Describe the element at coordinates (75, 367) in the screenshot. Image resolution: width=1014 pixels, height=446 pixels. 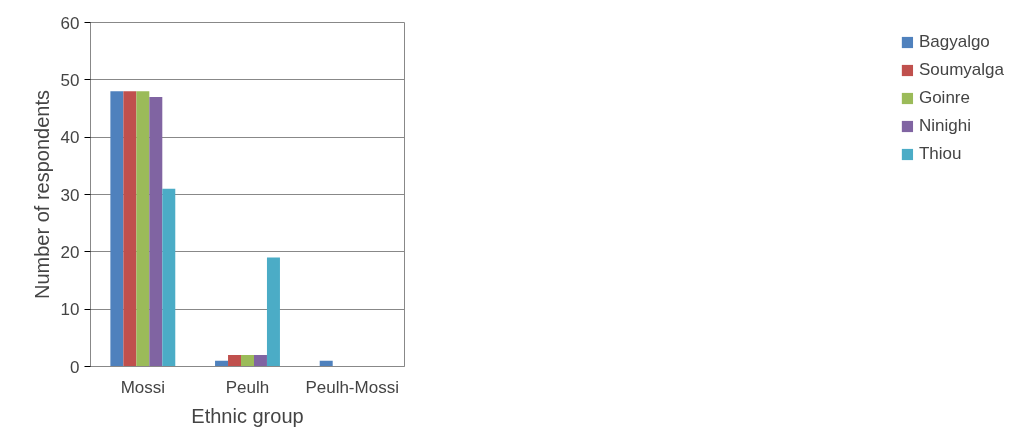
I see `y-tick-label: 0` at that location.